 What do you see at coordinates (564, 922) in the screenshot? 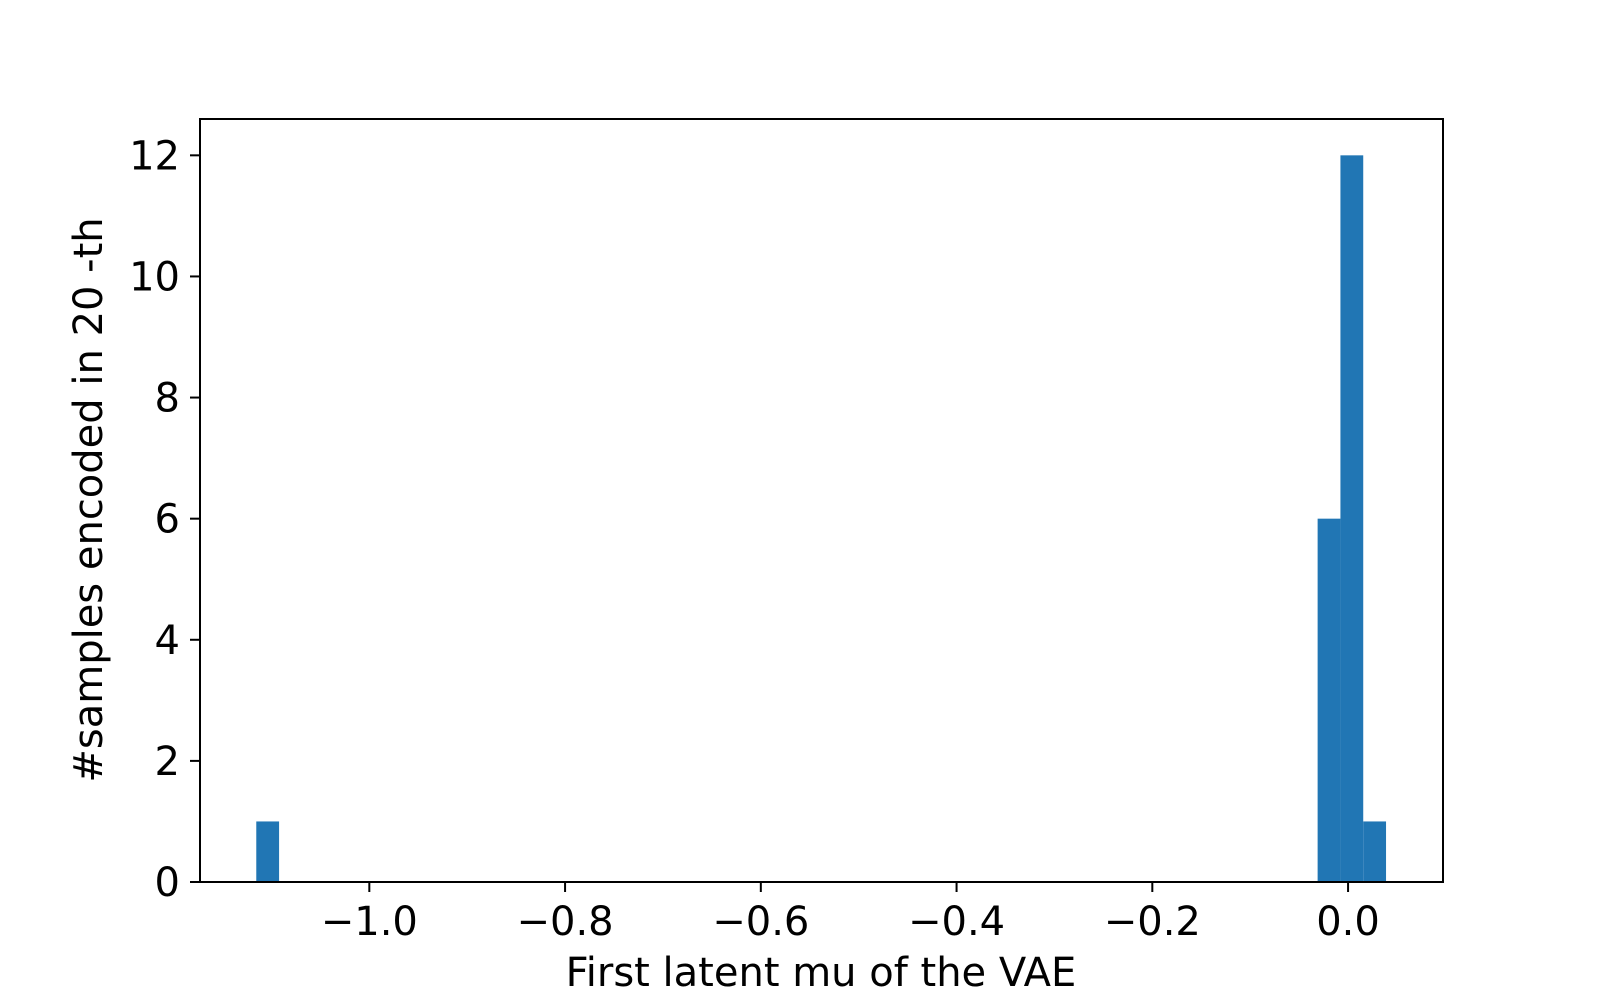
I see `x-tick-label: −0.8` at bounding box center [564, 922].